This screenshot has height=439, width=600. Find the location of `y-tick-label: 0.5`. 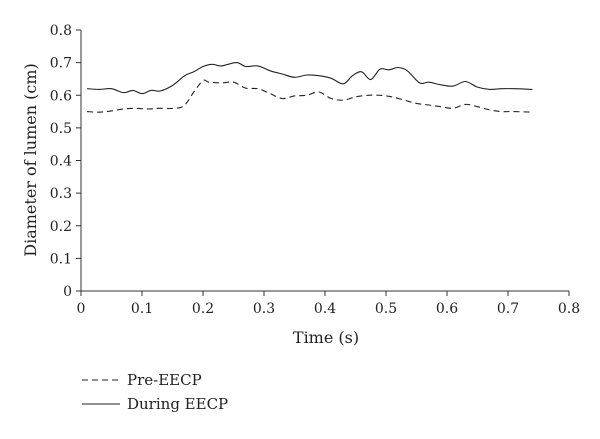

y-tick-label: 0.5 is located at coordinates (61, 129).